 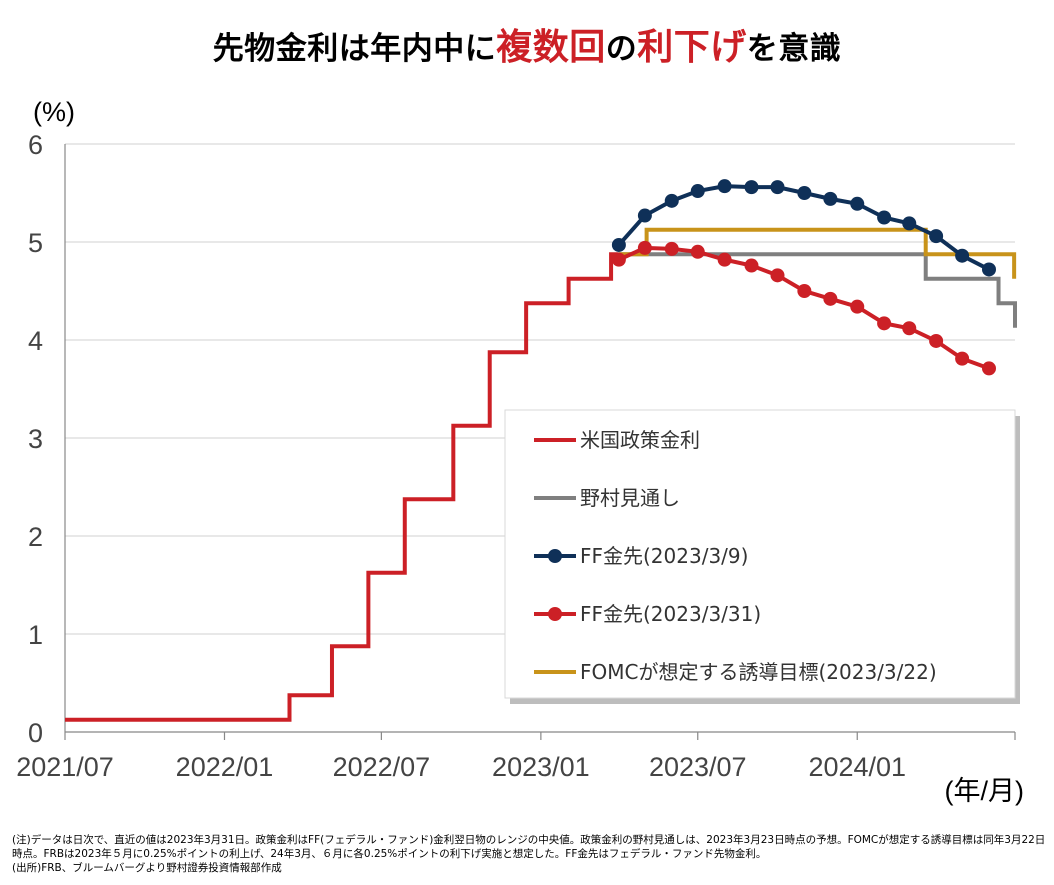 What do you see at coordinates (698, 767) in the screenshot?
I see `x-tick-label: 2023/07` at bounding box center [698, 767].